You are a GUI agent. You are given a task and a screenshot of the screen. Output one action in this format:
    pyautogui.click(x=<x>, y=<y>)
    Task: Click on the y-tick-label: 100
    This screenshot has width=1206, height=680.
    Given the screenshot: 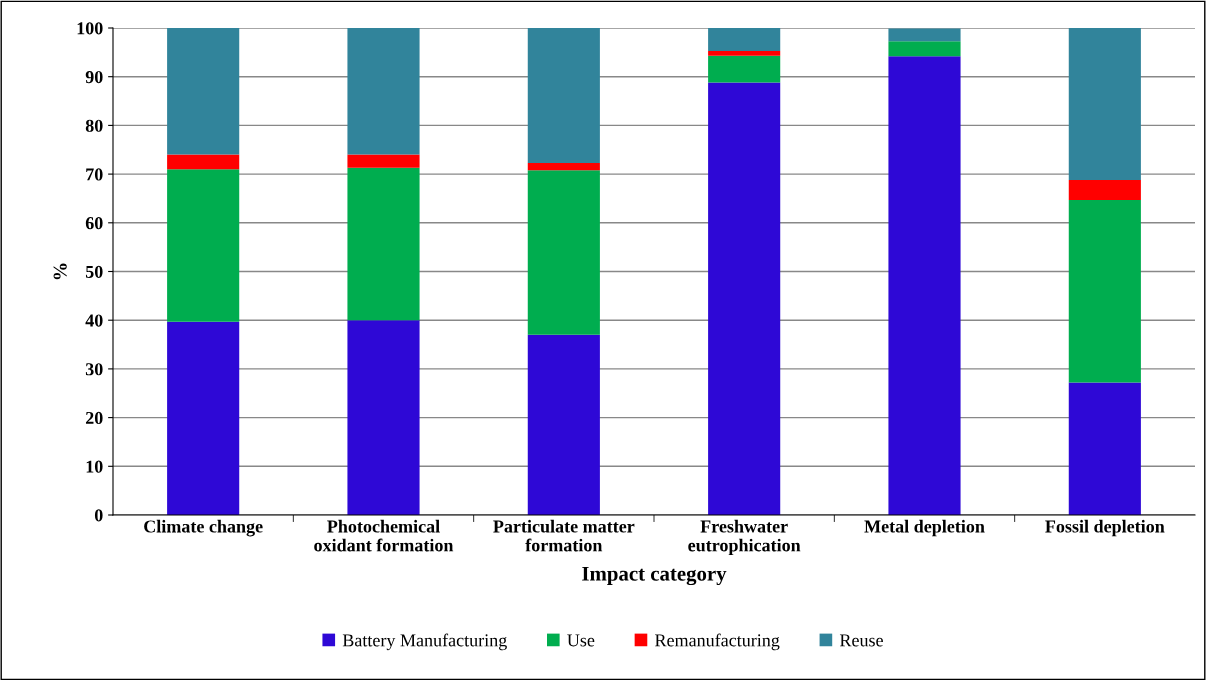 What is the action you would take?
    pyautogui.click(x=90, y=28)
    